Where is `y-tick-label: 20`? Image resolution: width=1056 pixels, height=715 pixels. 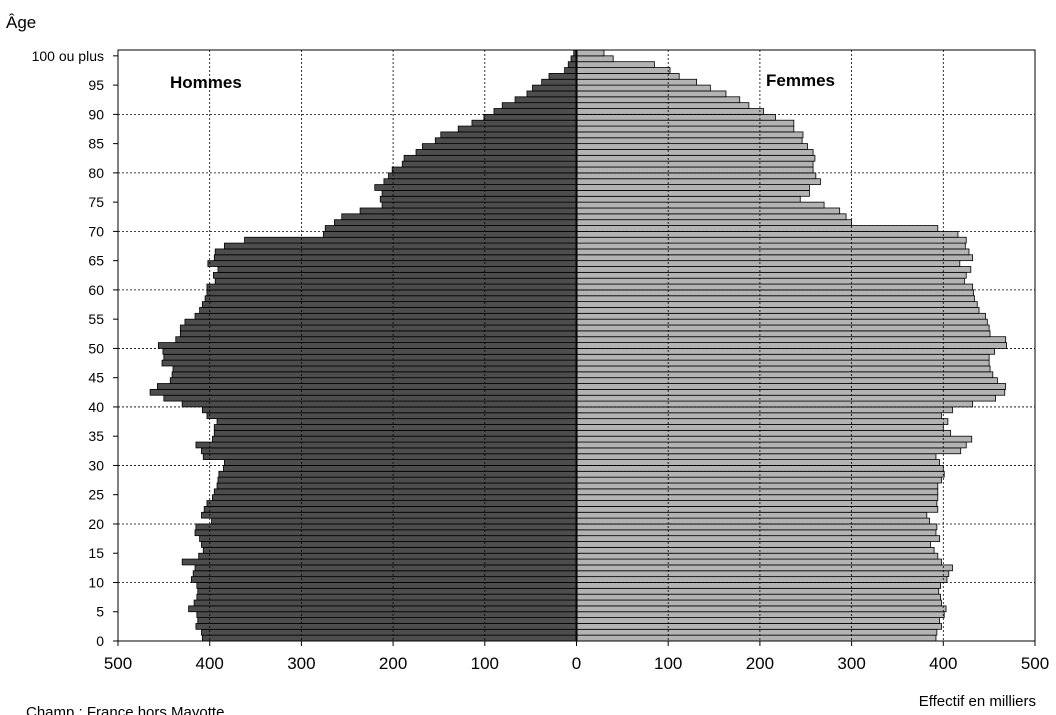
y-tick-label: 20 is located at coordinates (96, 524).